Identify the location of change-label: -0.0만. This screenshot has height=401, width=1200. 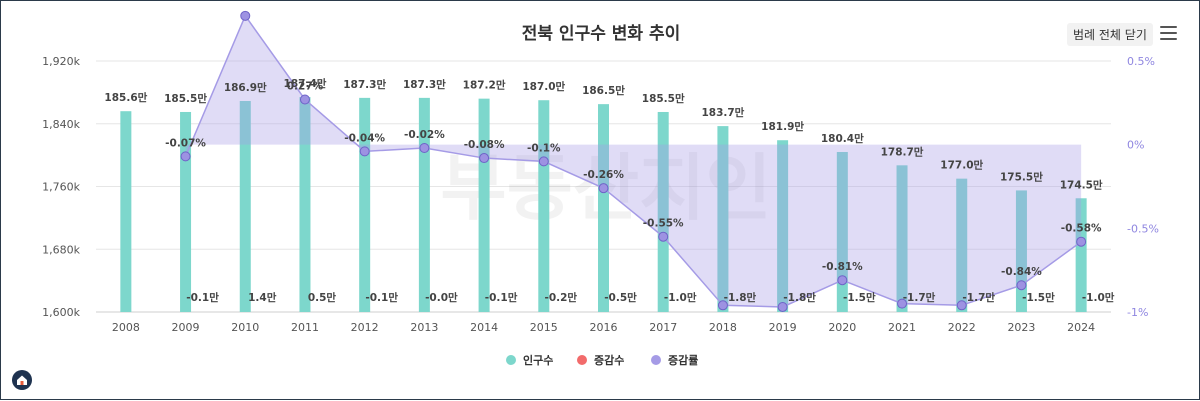
(441, 297).